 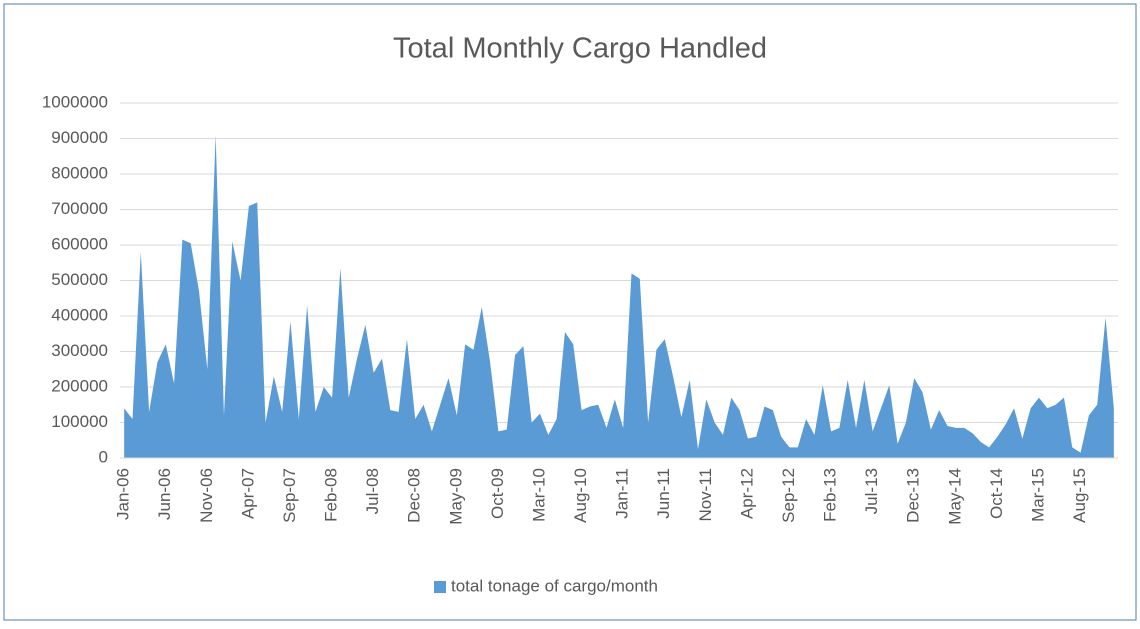 What do you see at coordinates (123, 494) in the screenshot?
I see `x-tick-label: Jan-06` at bounding box center [123, 494].